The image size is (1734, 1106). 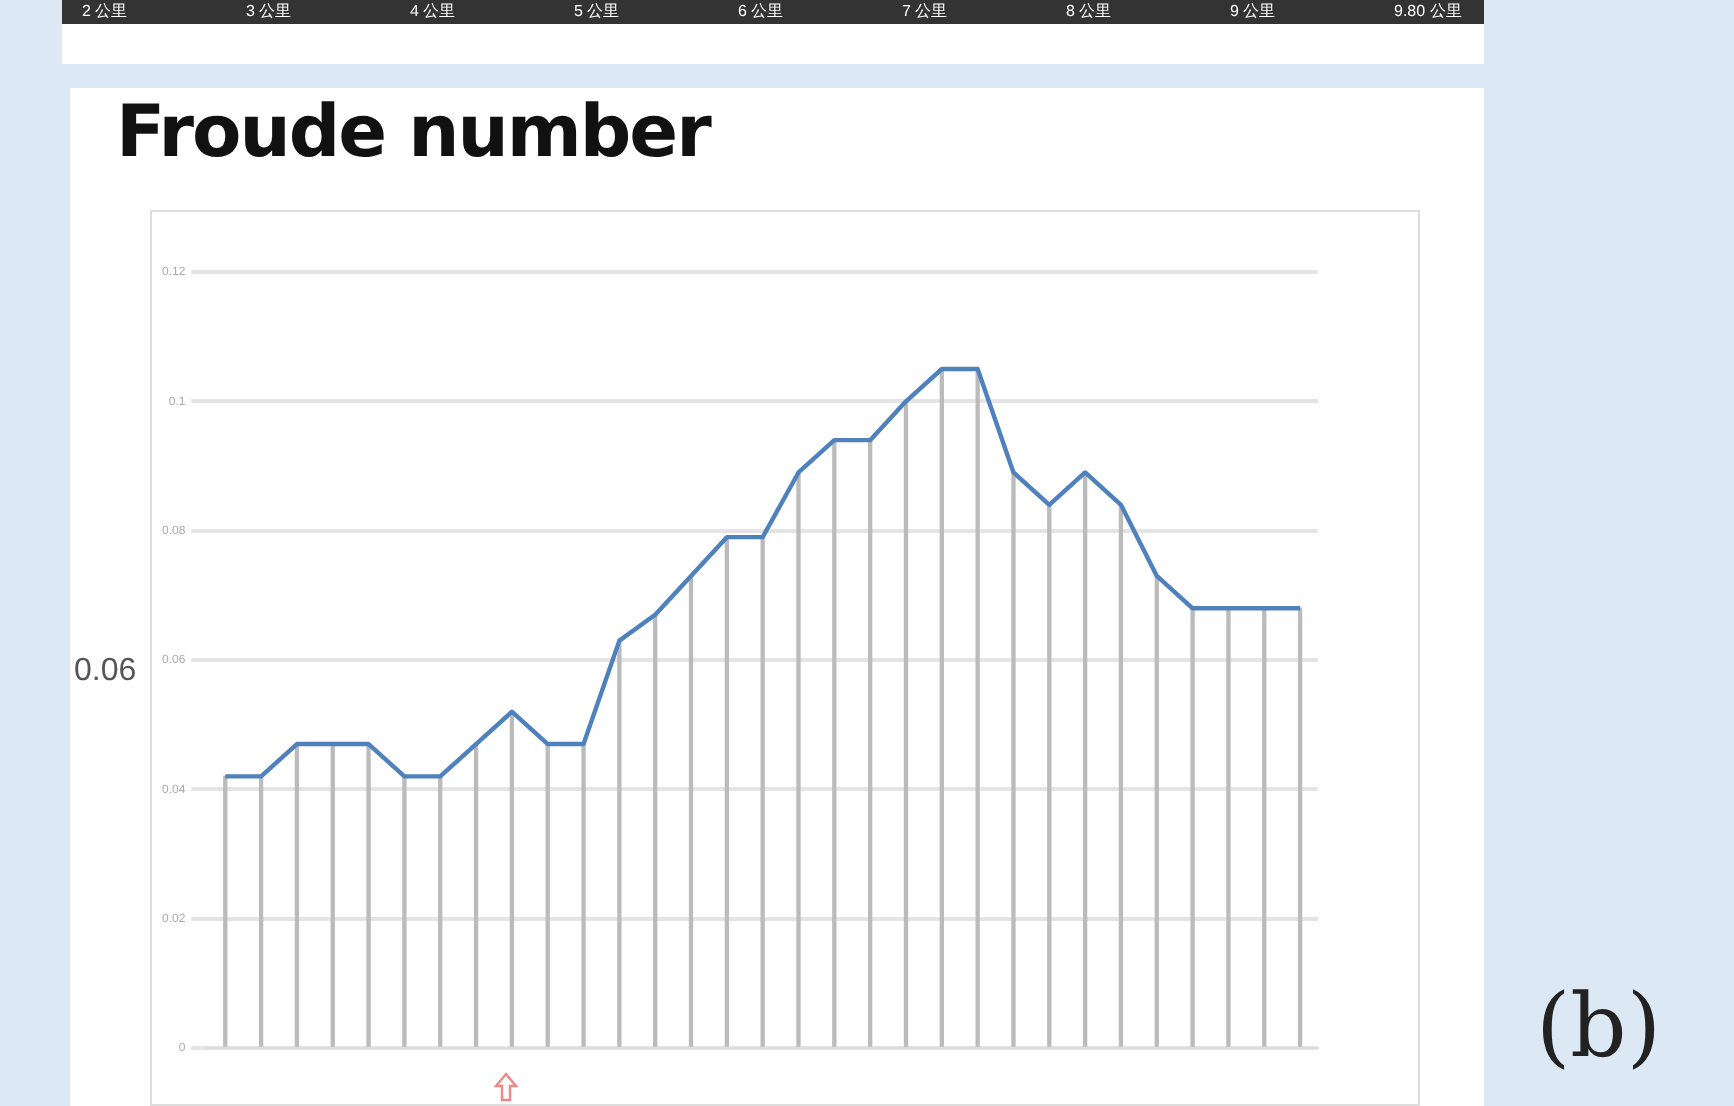 I want to click on text: 2 公里, so click(x=105, y=12).